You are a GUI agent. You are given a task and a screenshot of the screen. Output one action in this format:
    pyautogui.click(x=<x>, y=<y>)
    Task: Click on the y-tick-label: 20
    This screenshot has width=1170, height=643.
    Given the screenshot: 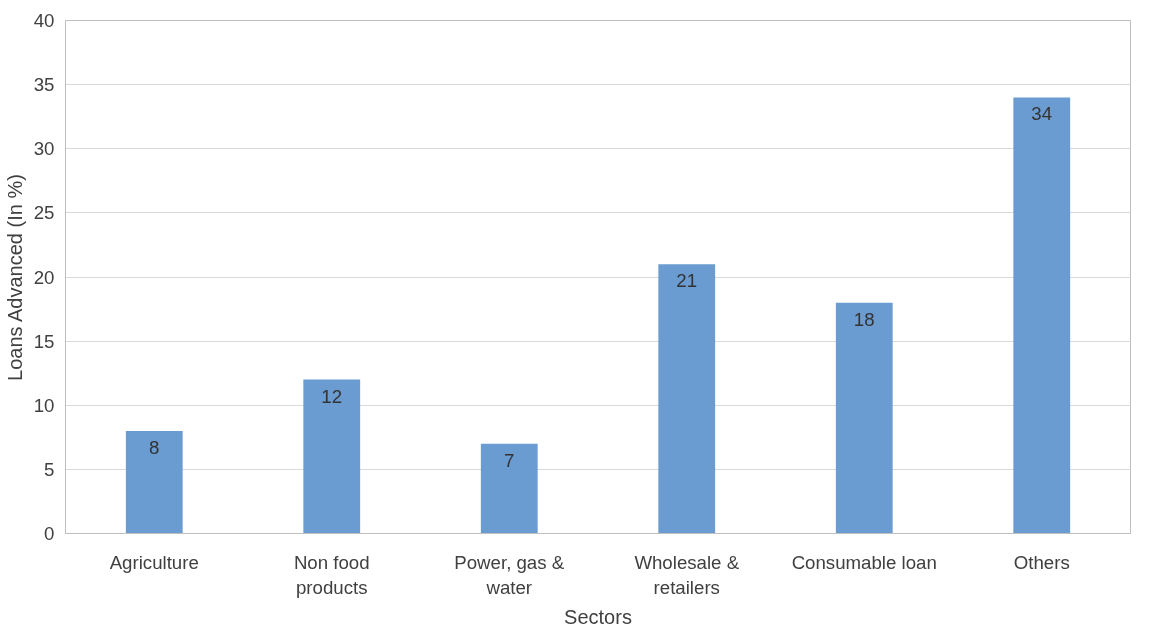 What is the action you would take?
    pyautogui.click(x=44, y=277)
    